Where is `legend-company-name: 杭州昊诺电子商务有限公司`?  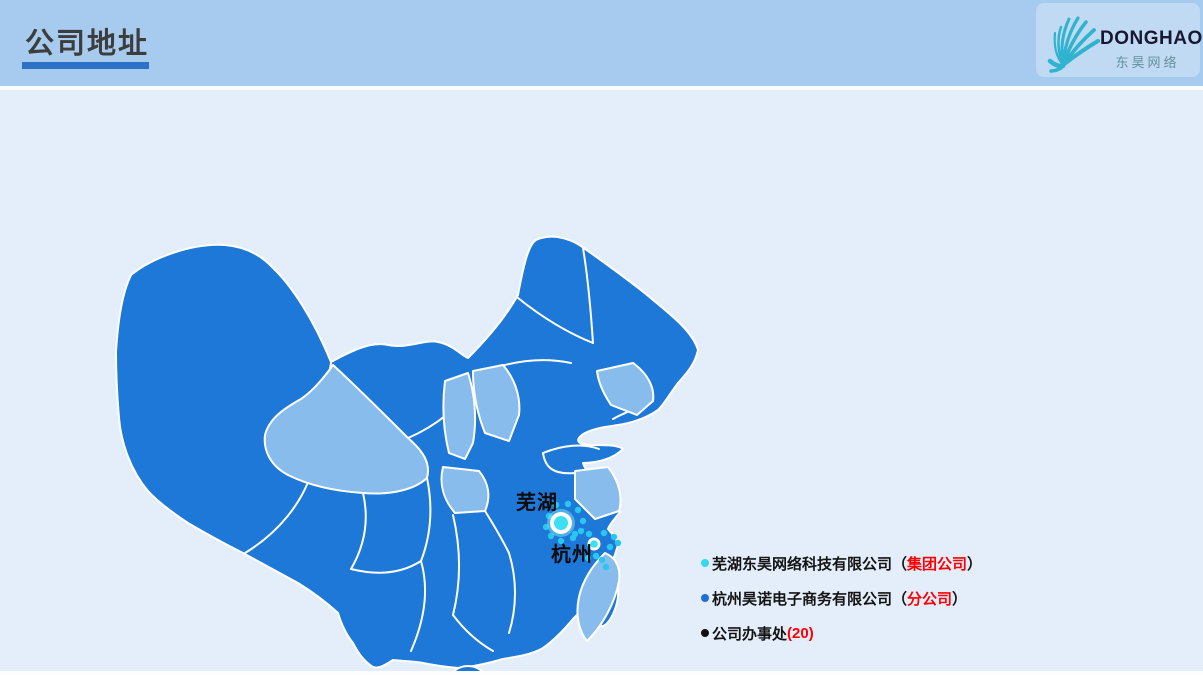 legend-company-name: 杭州昊诺电子商务有限公司 is located at coordinates (802, 599).